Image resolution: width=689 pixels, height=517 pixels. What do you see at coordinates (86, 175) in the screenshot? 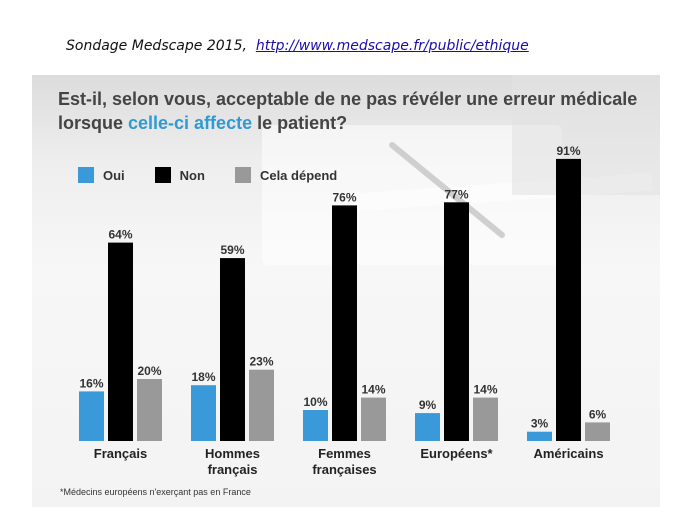
I see `legend-swatch-oui` at bounding box center [86, 175].